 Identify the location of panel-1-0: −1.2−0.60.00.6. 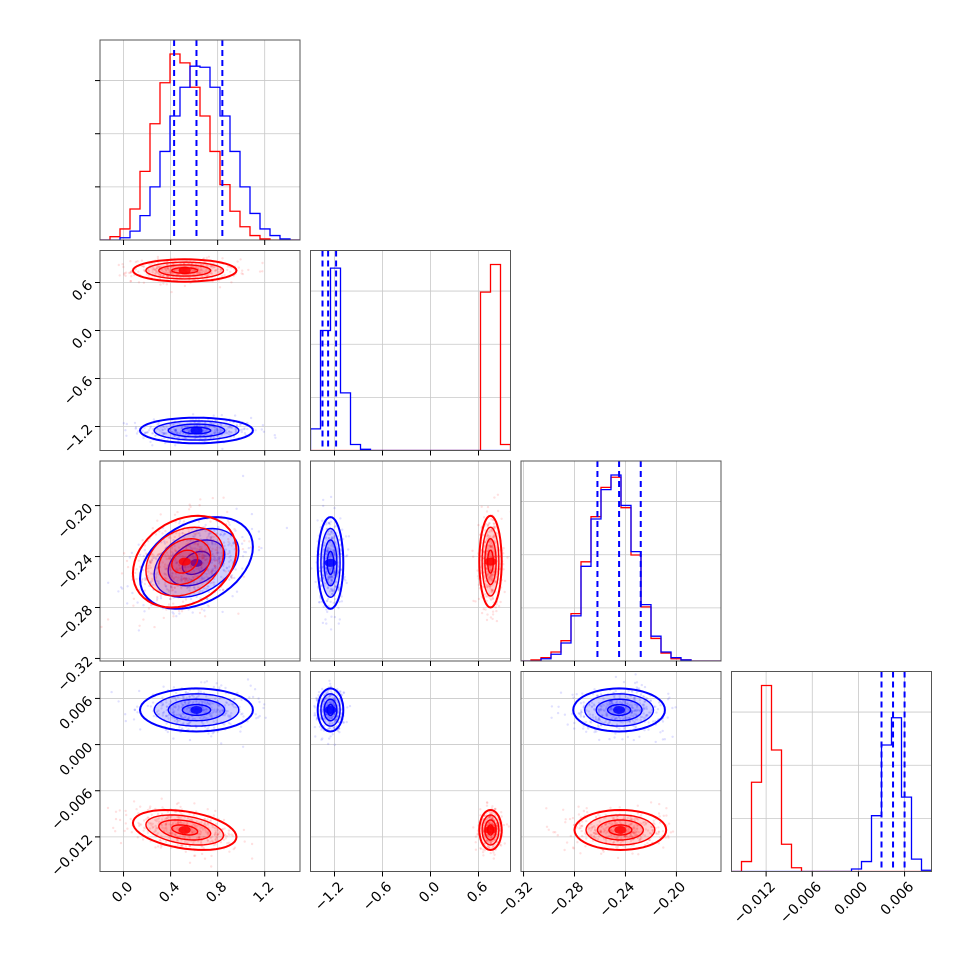
(180, 355).